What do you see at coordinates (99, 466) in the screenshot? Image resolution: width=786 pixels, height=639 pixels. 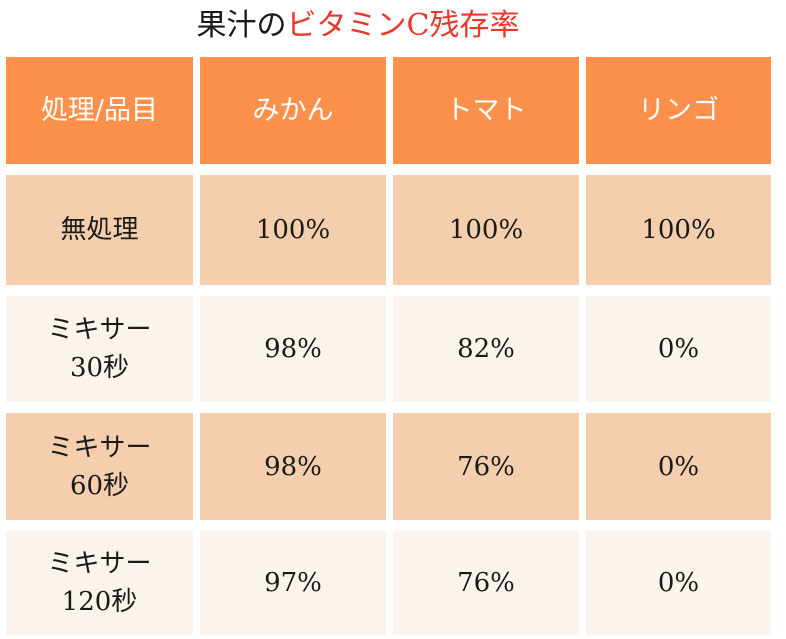 I see `row-mixer-60-label: ミキサー 60秒` at bounding box center [99, 466].